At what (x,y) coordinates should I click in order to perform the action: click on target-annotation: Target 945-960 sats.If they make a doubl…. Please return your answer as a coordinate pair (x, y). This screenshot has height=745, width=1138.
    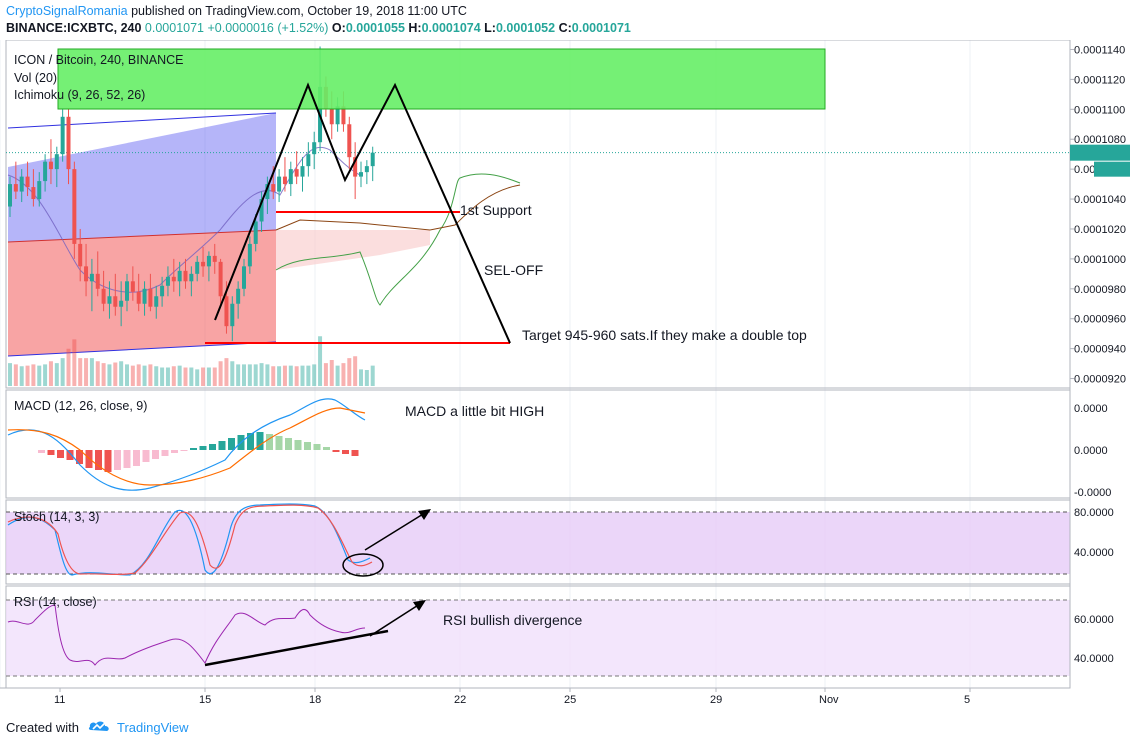
    Looking at the image, I should click on (664, 335).